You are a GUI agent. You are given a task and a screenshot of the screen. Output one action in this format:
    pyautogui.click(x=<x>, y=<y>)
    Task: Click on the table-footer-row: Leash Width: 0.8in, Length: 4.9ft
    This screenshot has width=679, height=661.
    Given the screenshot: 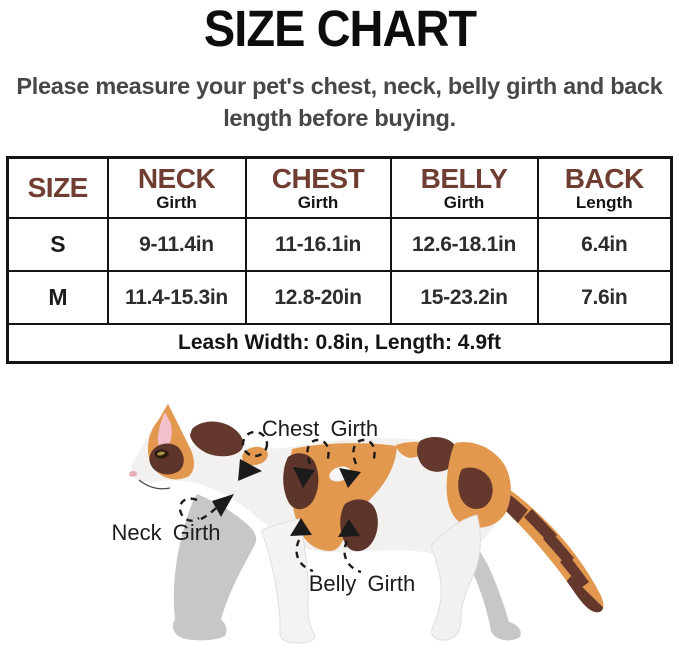 What is the action you would take?
    pyautogui.click(x=339, y=343)
    